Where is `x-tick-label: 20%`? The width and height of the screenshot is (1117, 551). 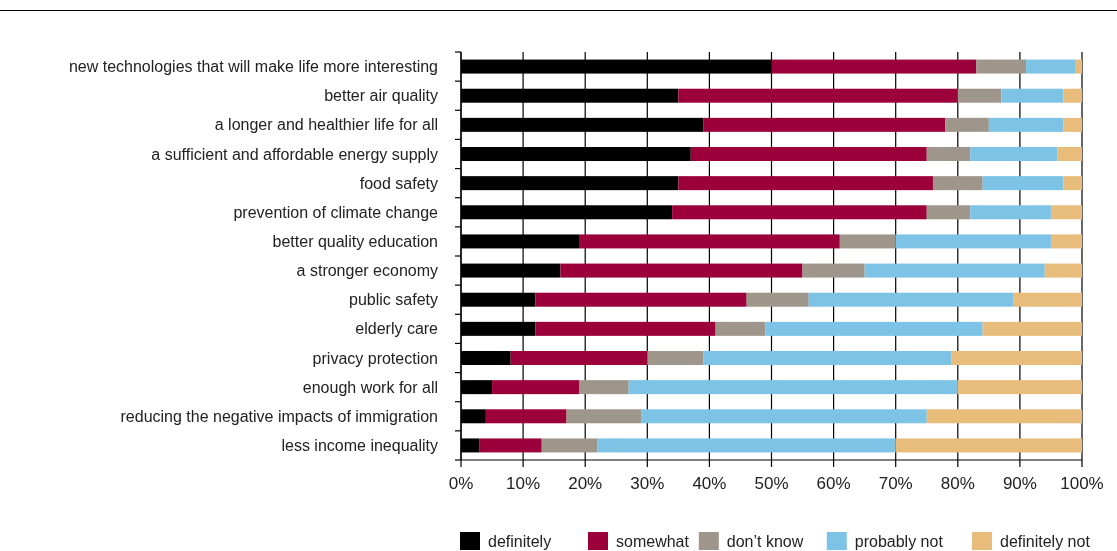
x-tick-label: 20% is located at coordinates (585, 483).